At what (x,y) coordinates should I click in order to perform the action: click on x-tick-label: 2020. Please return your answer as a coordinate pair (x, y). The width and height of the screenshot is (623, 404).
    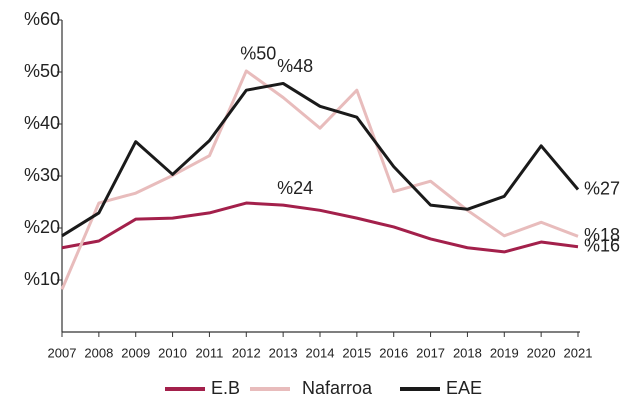
    Looking at the image, I should click on (541, 352).